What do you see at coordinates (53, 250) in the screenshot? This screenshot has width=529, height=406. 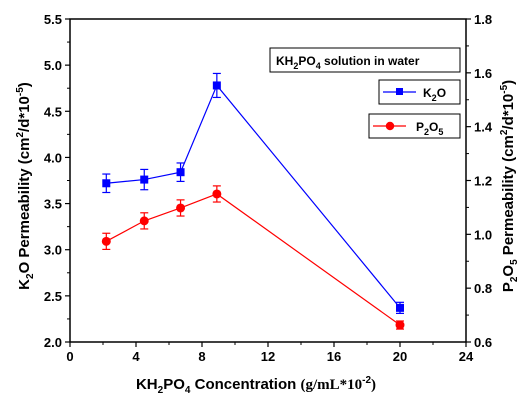 I see `y-left-tick-label: 3.0` at bounding box center [53, 250].